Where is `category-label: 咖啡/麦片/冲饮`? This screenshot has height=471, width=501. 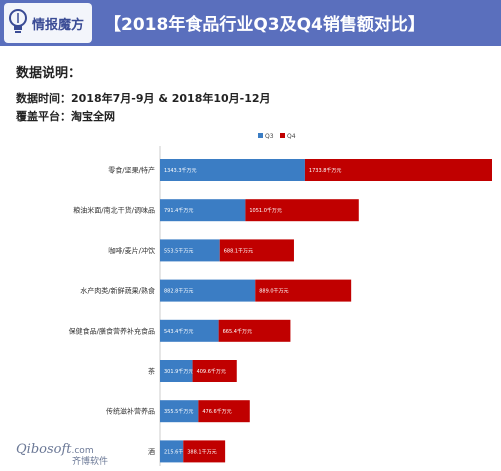
category-label: 咖啡/麦片/冲饮 is located at coordinates (131, 250).